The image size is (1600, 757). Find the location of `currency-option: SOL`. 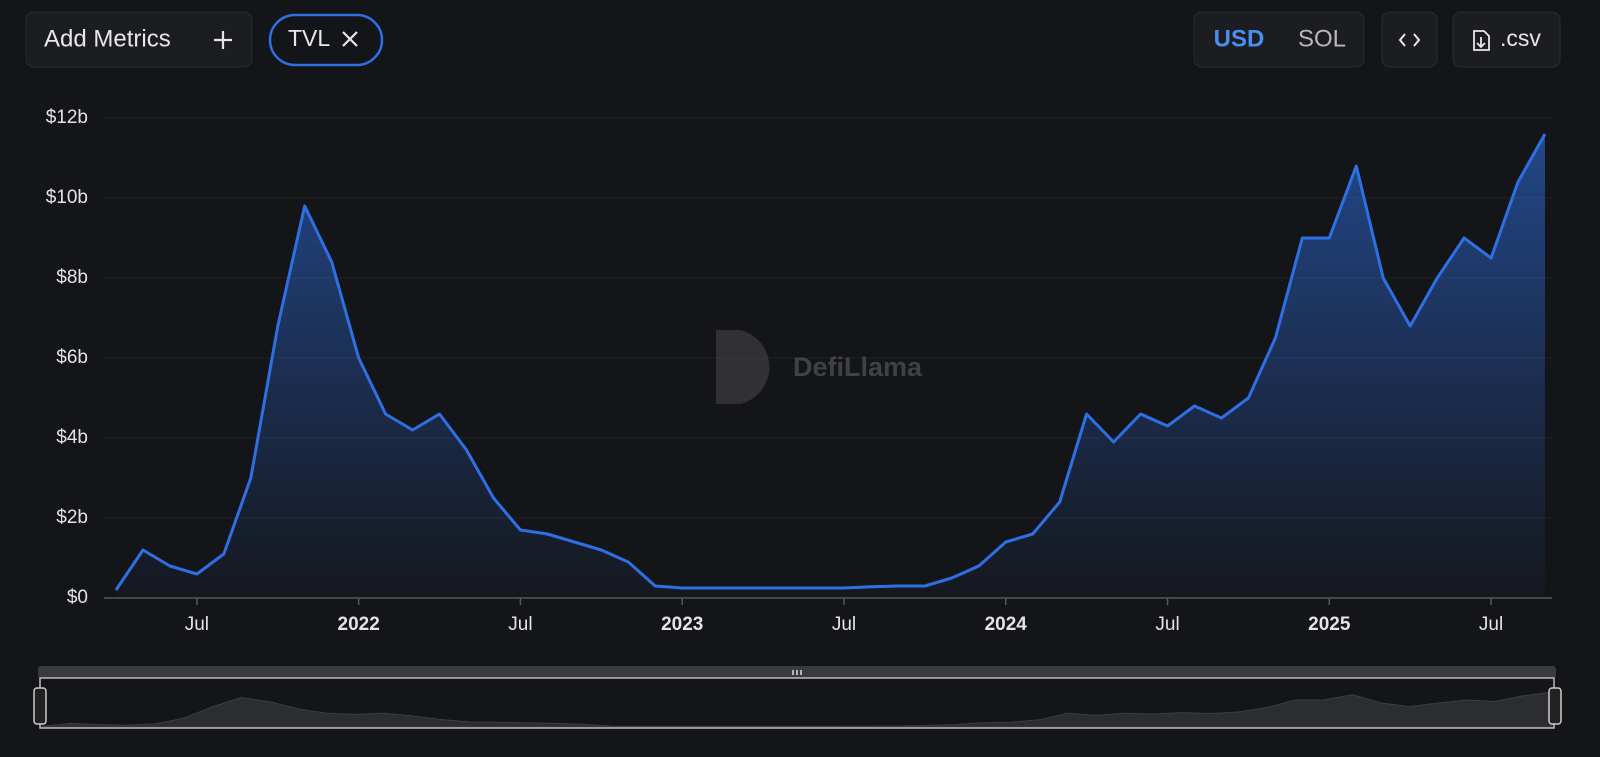

currency-option: SOL is located at coordinates (1322, 38).